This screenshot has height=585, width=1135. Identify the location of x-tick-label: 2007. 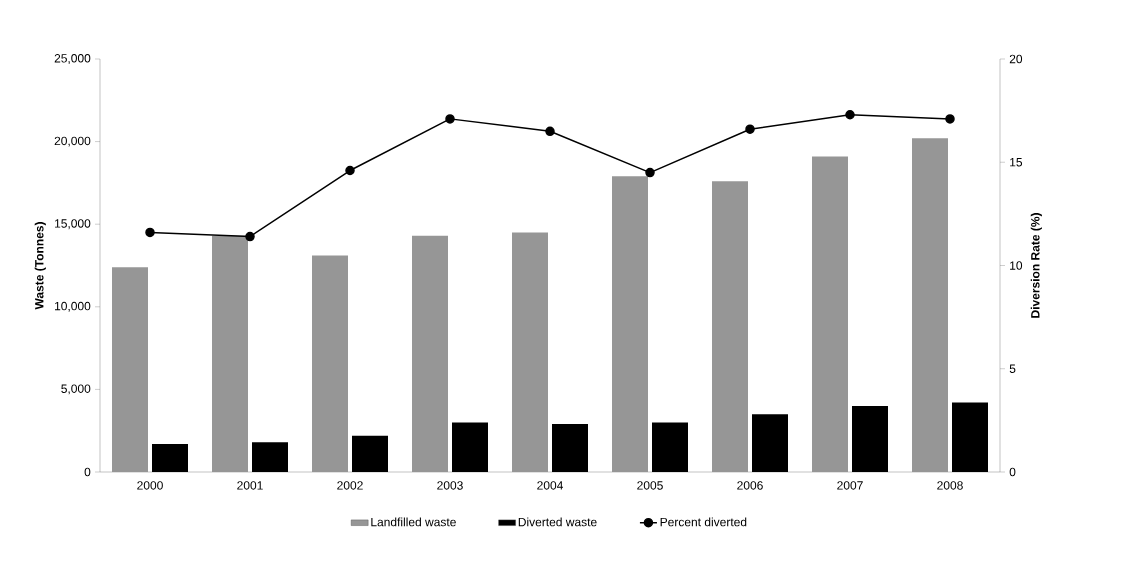
(850, 485).